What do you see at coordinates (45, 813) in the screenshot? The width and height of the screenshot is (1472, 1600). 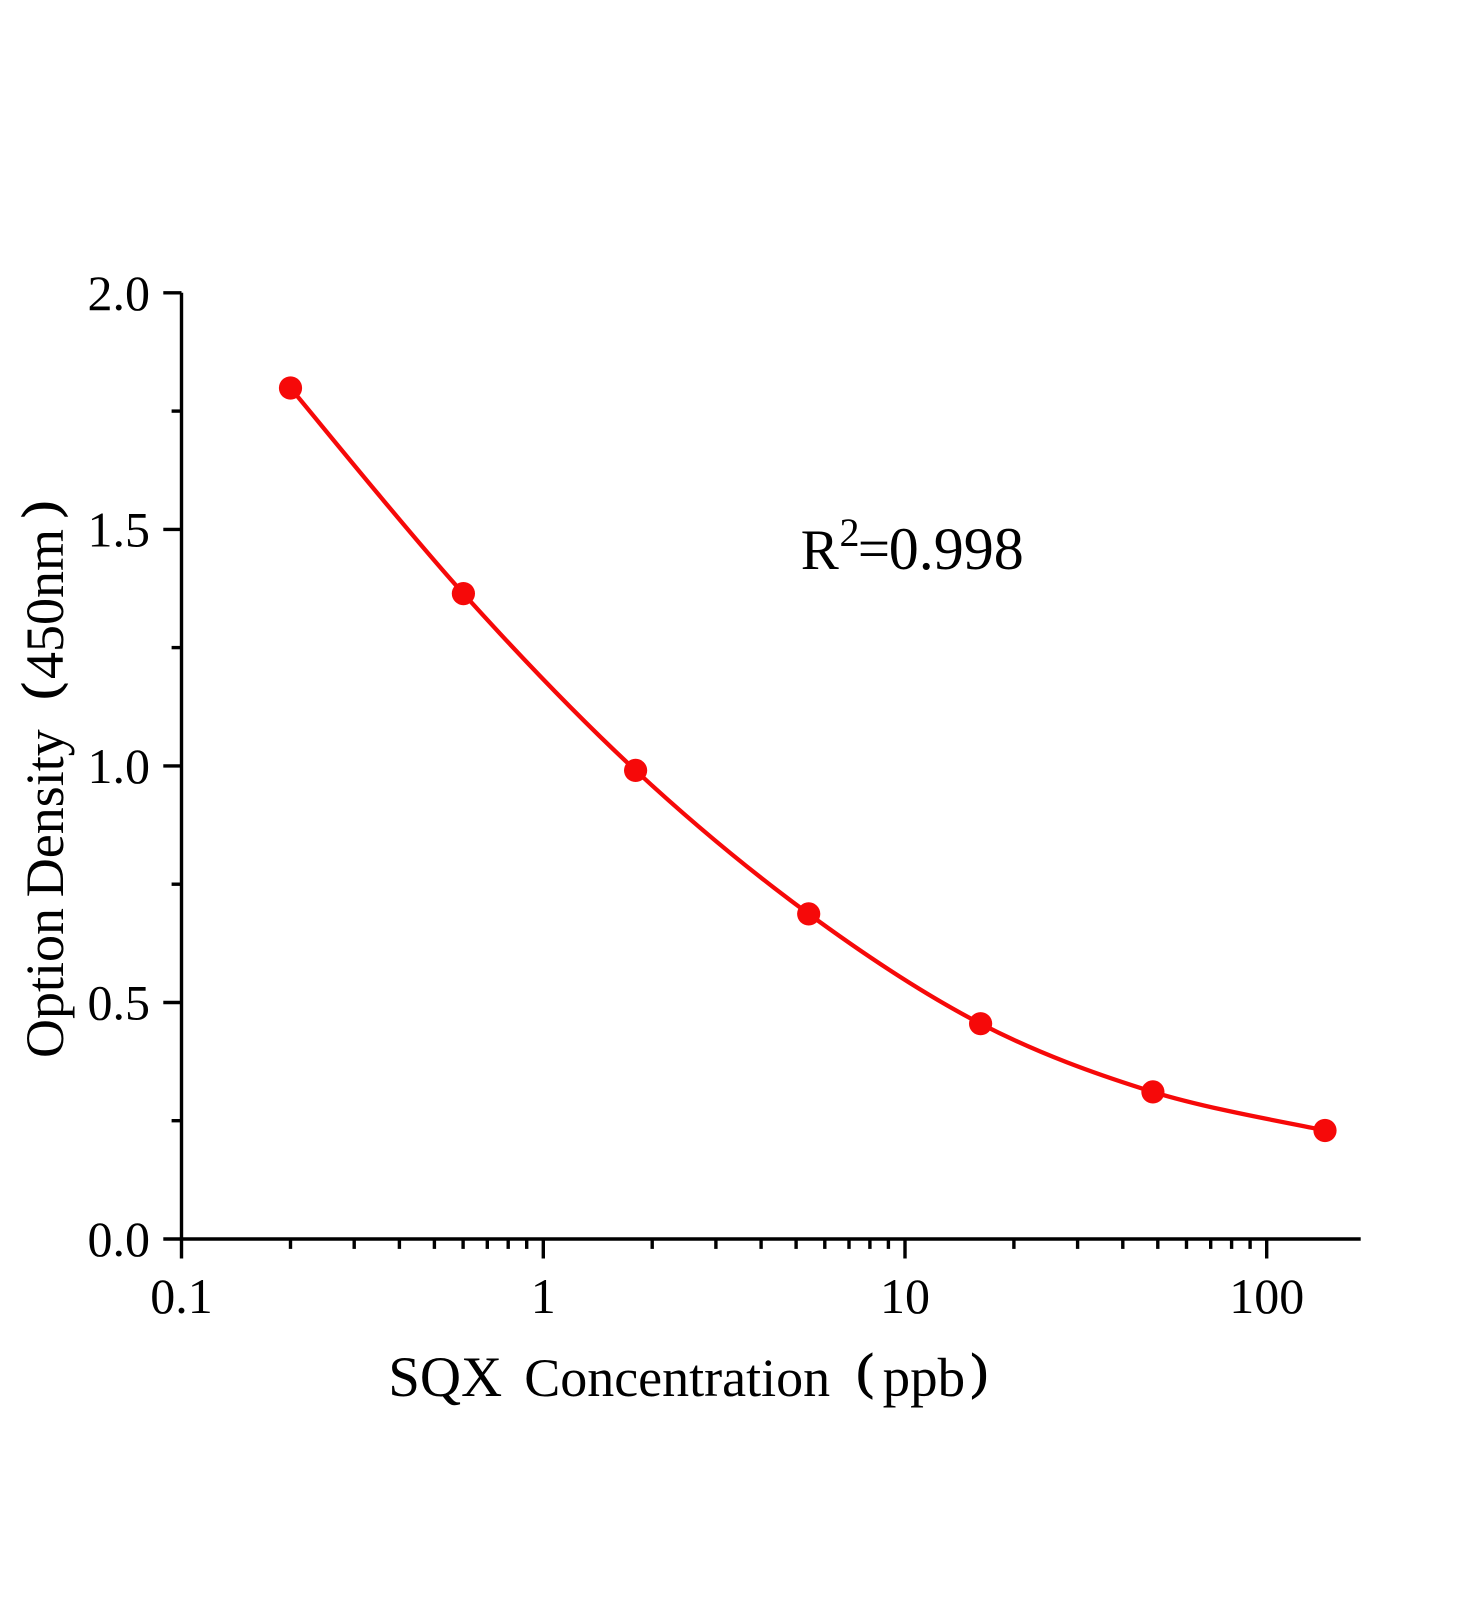 I see `svg-text: Density` at bounding box center [45, 813].